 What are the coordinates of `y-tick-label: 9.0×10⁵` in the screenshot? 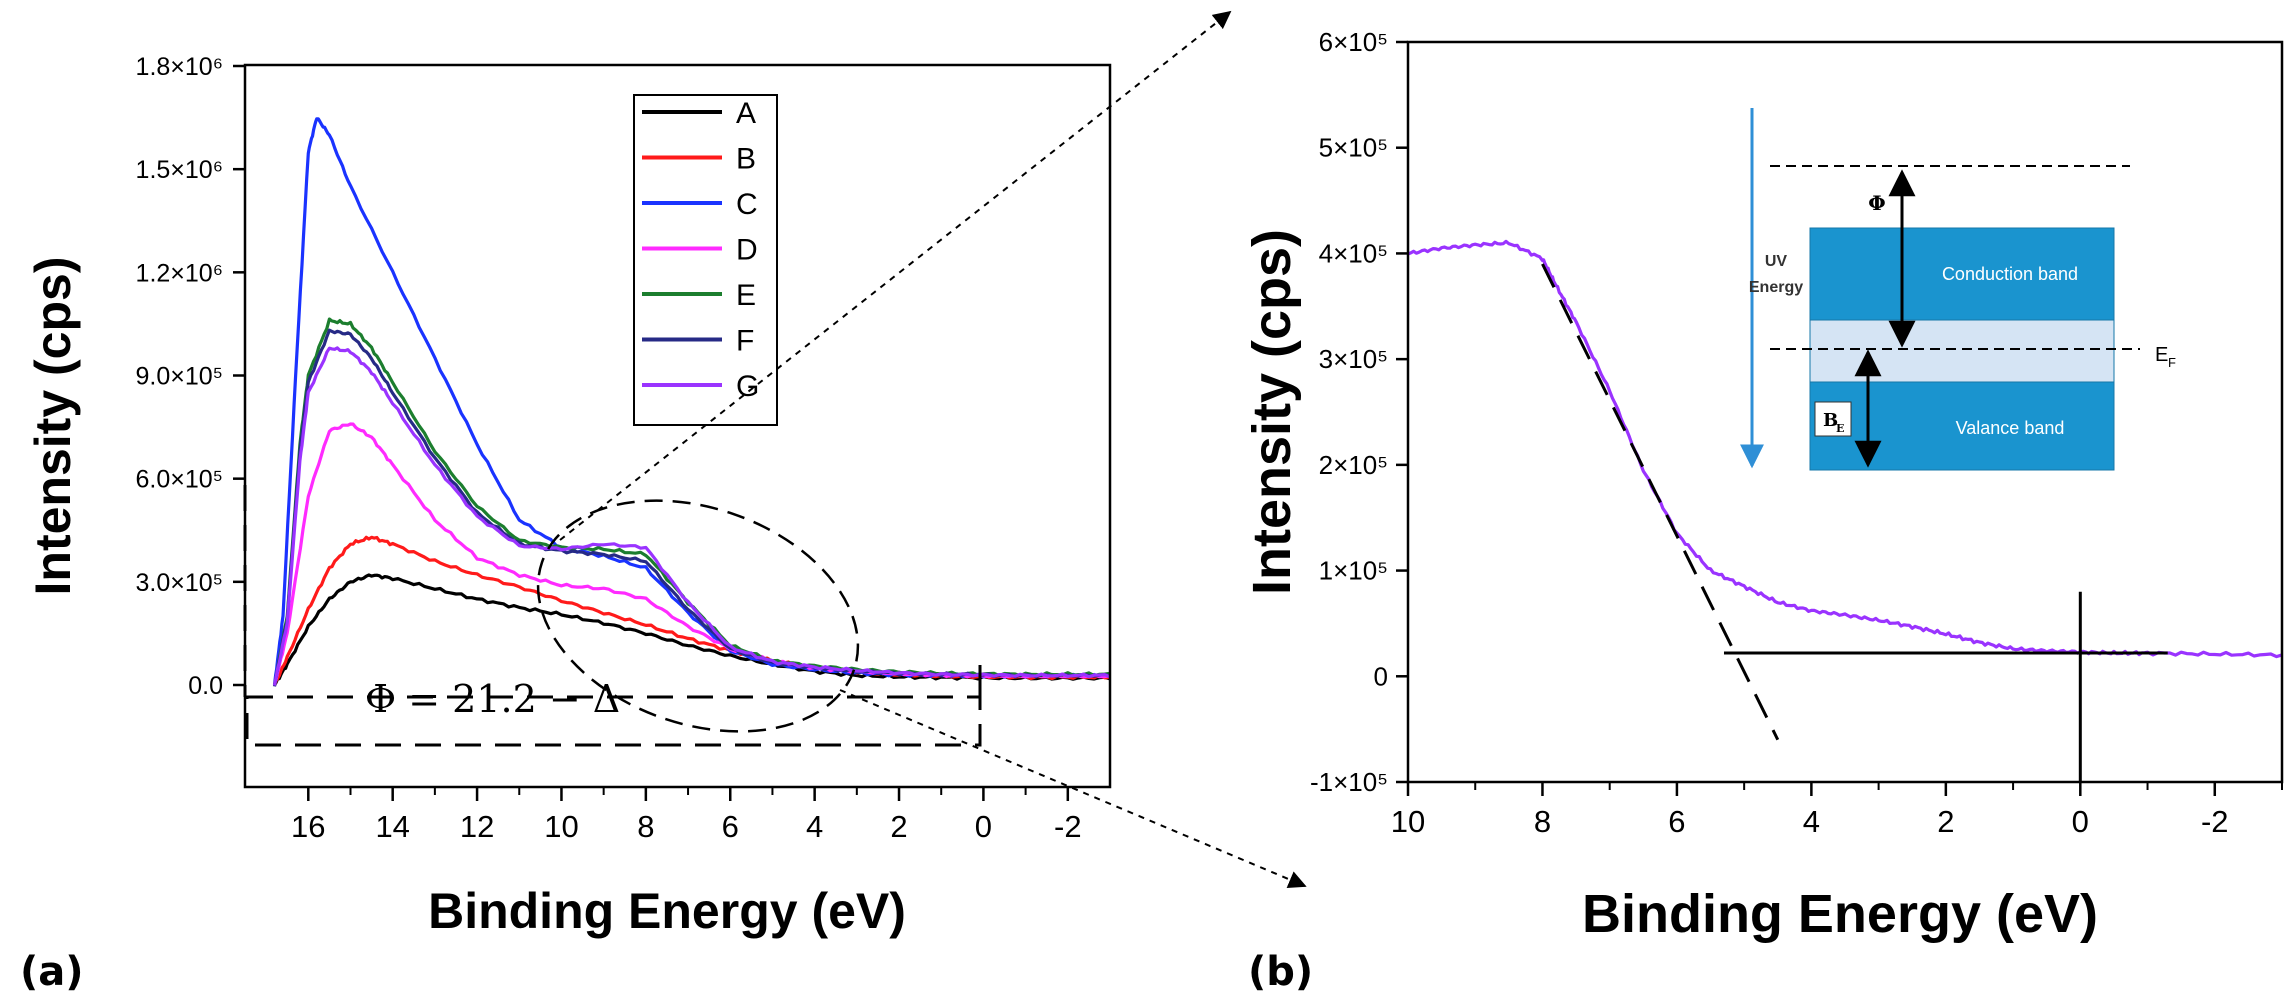 It's located at (179, 377).